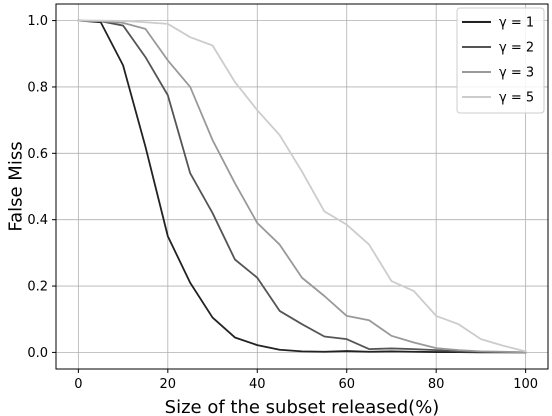  I want to click on legend-label: γ = 2, so click(516, 48).